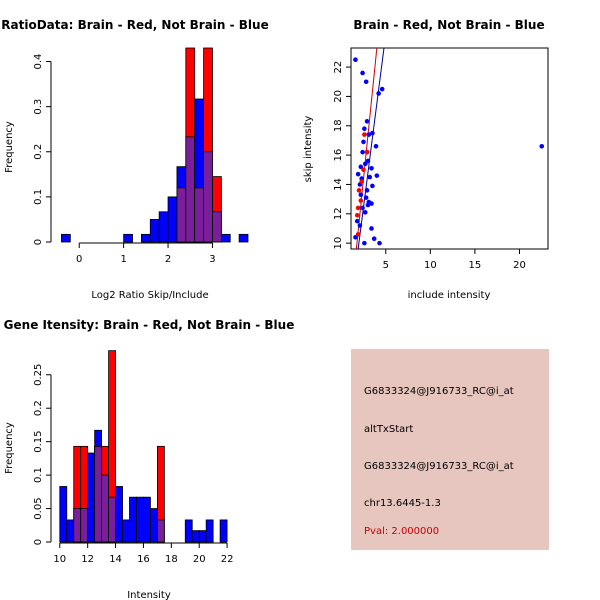  What do you see at coordinates (430, 265) in the screenshot?
I see `intensity-scatter-x-tick-label: 10` at bounding box center [430, 265].